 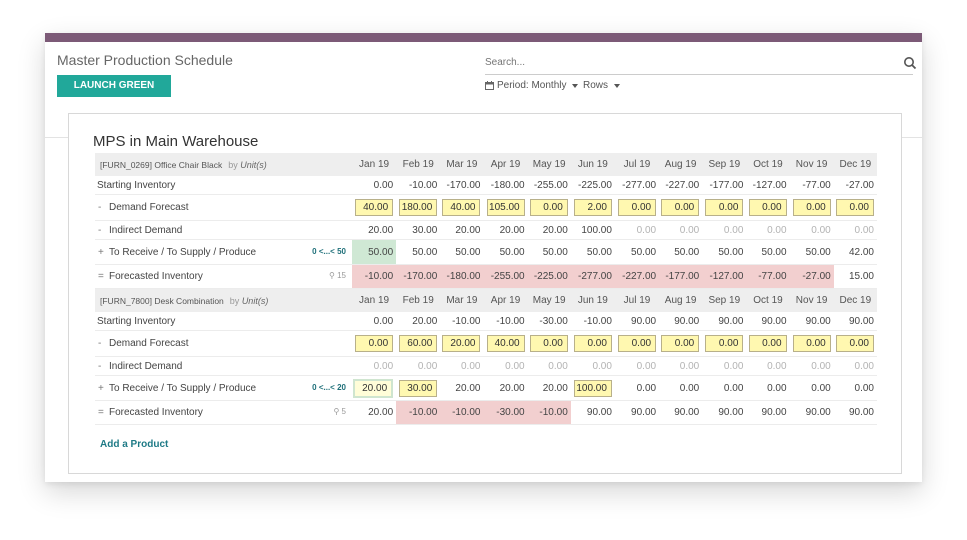 I want to click on row-prefix: -, so click(x=100, y=343).